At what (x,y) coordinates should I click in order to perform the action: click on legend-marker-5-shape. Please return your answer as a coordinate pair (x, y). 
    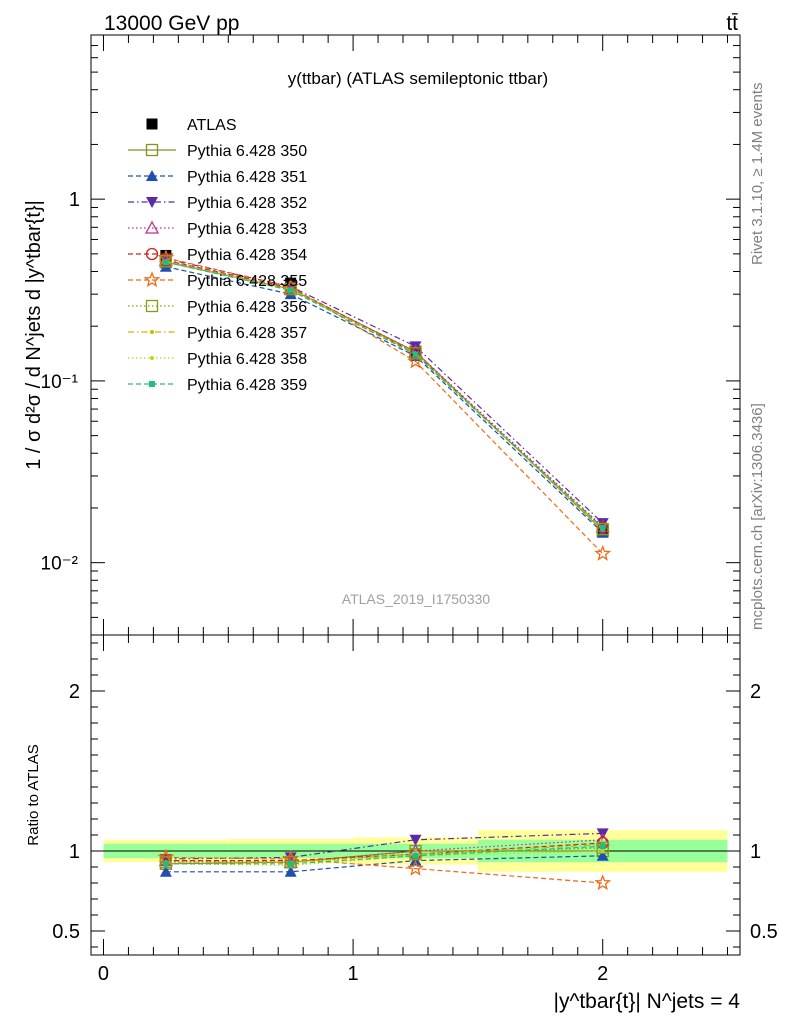
    Looking at the image, I should click on (152, 254).